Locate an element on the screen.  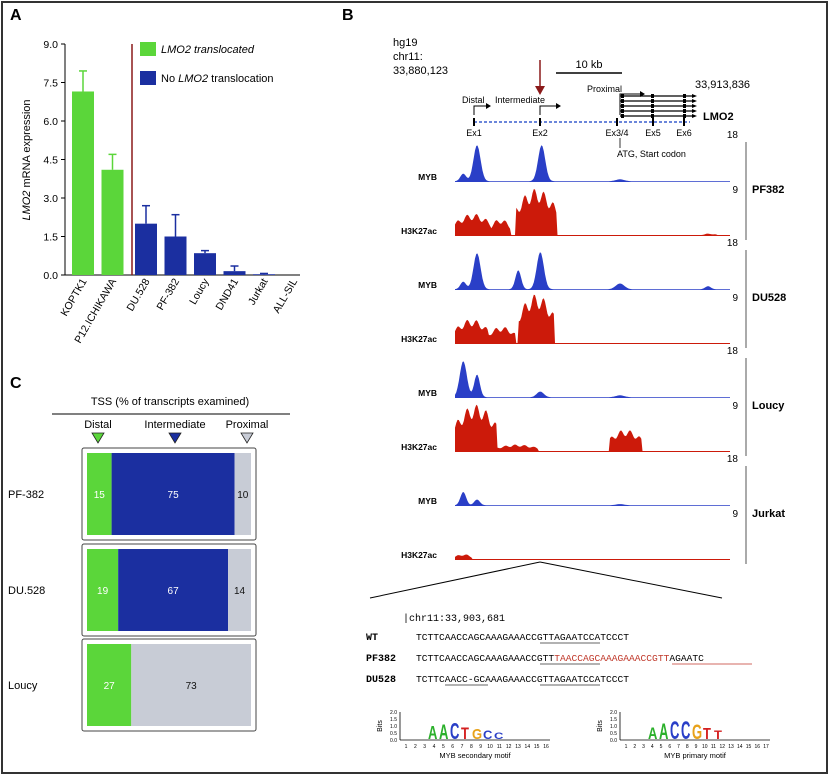
y-tick-label: 7.5 is located at coordinates (50, 84).